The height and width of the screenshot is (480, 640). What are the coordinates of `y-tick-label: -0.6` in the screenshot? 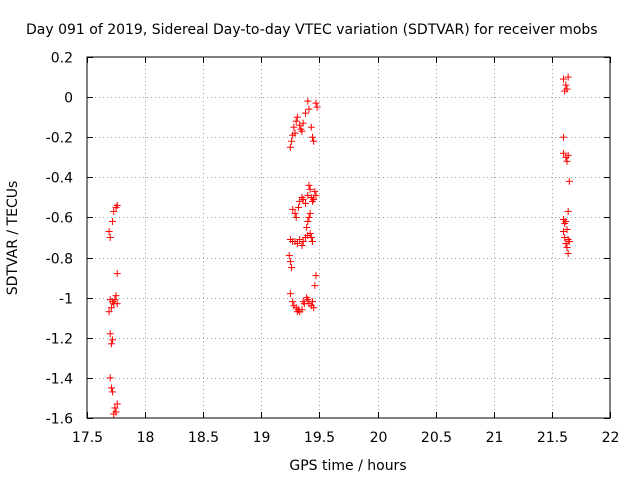 It's located at (59, 219).